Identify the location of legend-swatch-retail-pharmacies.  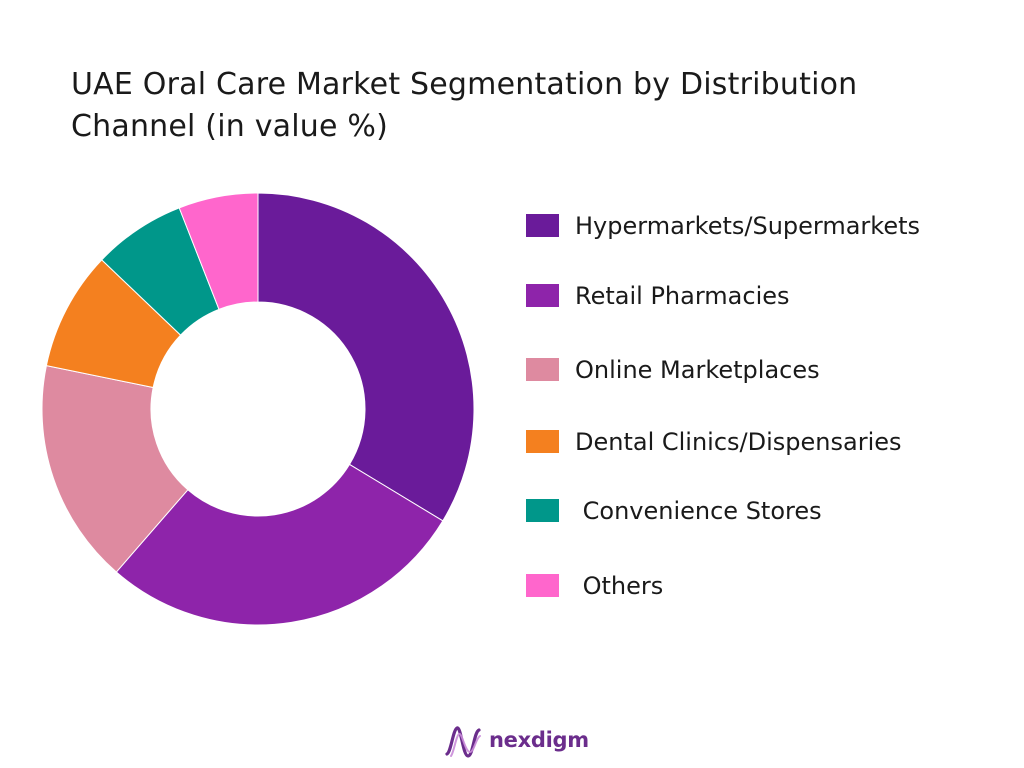
(542, 295).